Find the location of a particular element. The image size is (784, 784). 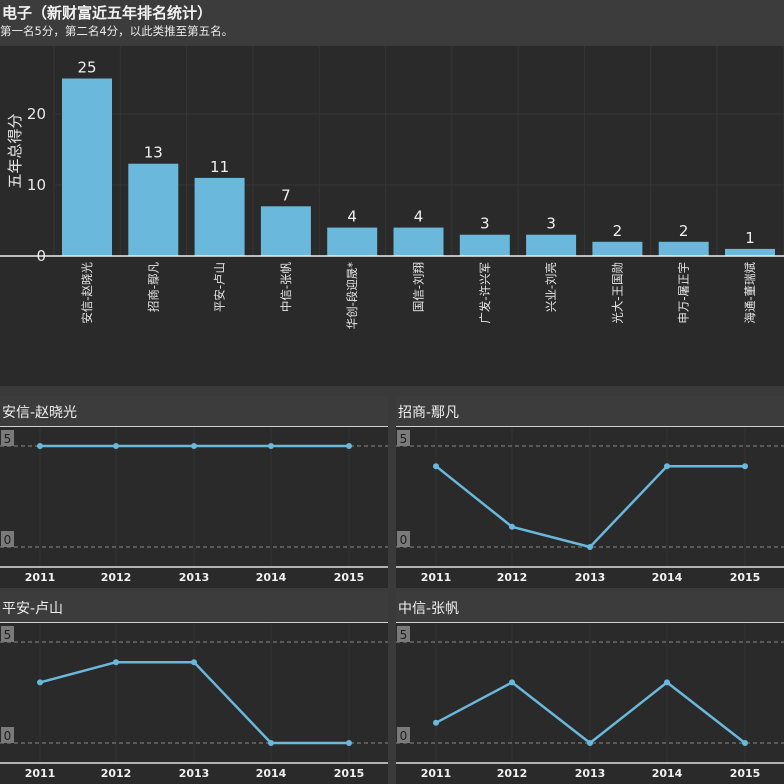

panel-header: 招商-鄢凡 is located at coordinates (590, 411).